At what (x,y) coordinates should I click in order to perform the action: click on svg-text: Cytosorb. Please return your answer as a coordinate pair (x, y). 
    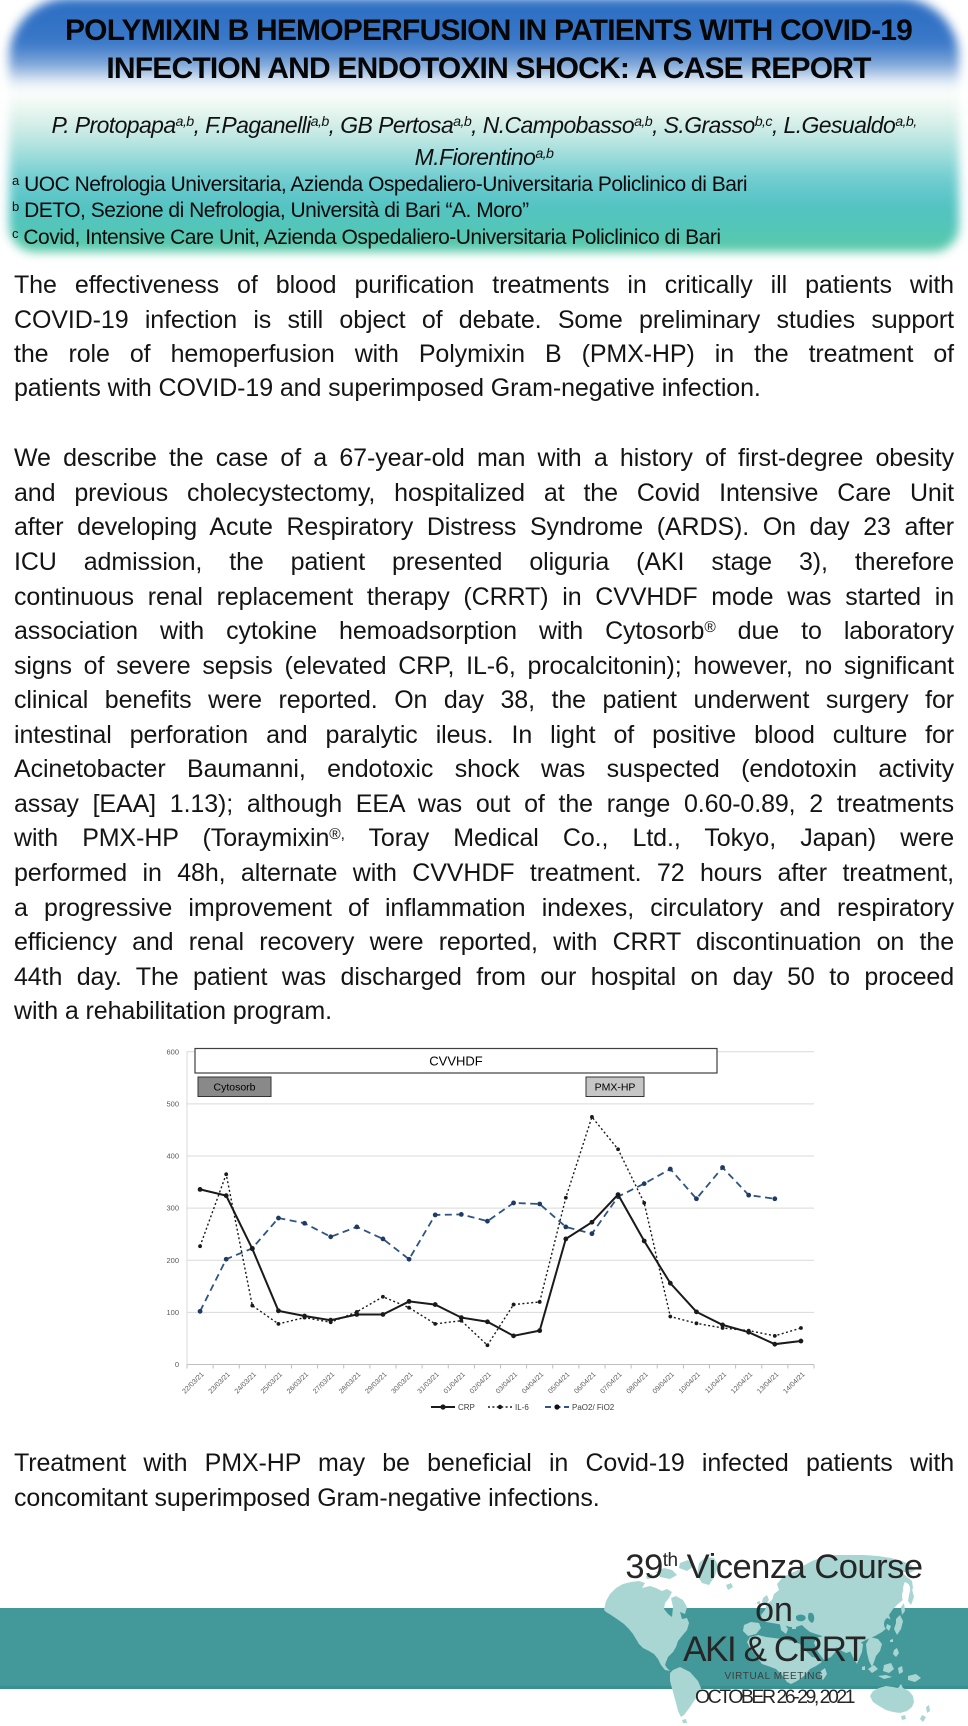
    Looking at the image, I should click on (234, 1088).